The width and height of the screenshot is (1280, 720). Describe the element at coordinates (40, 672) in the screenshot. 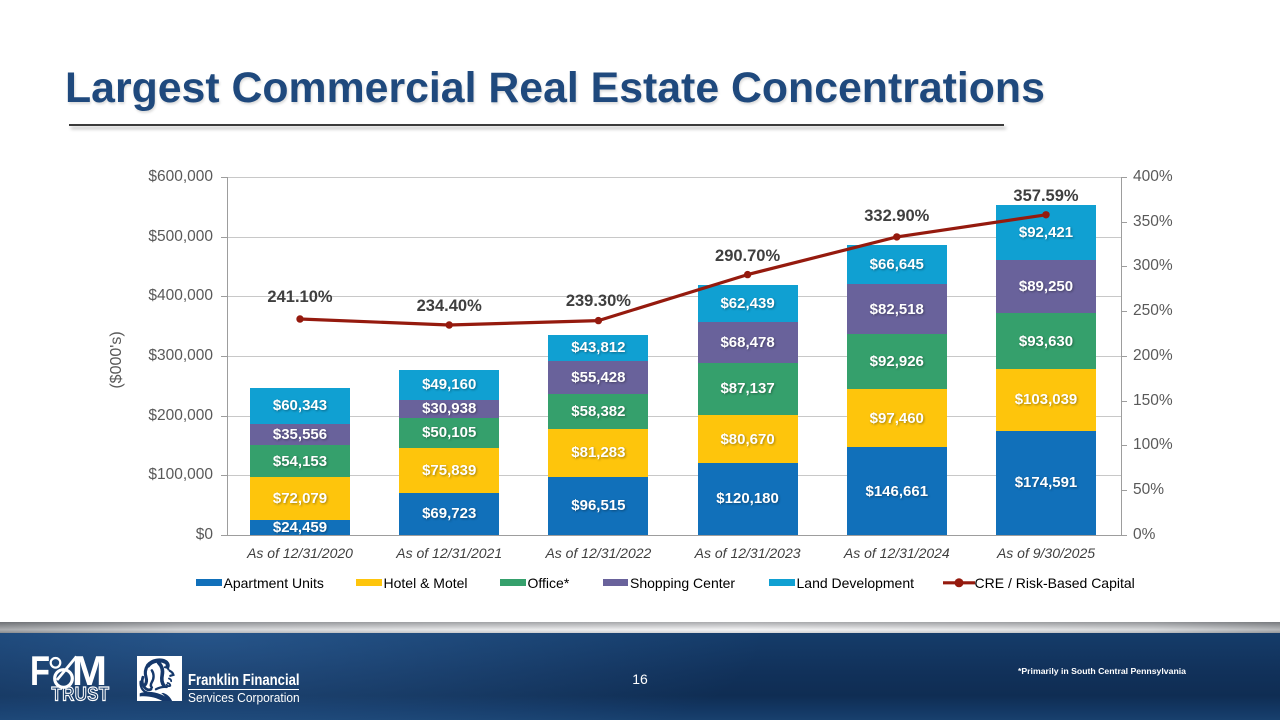

I see `svg-text: F` at that location.